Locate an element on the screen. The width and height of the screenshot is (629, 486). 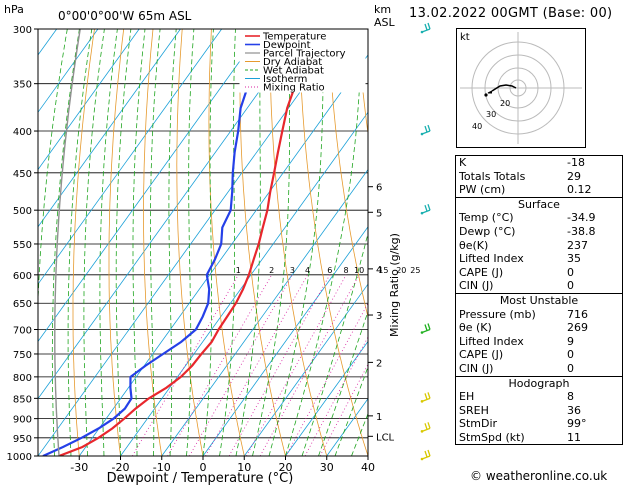
mixing-ratio-labels: 1 2 3 4 6 8 10 15 20 25 is located at coordinates (328, 270).